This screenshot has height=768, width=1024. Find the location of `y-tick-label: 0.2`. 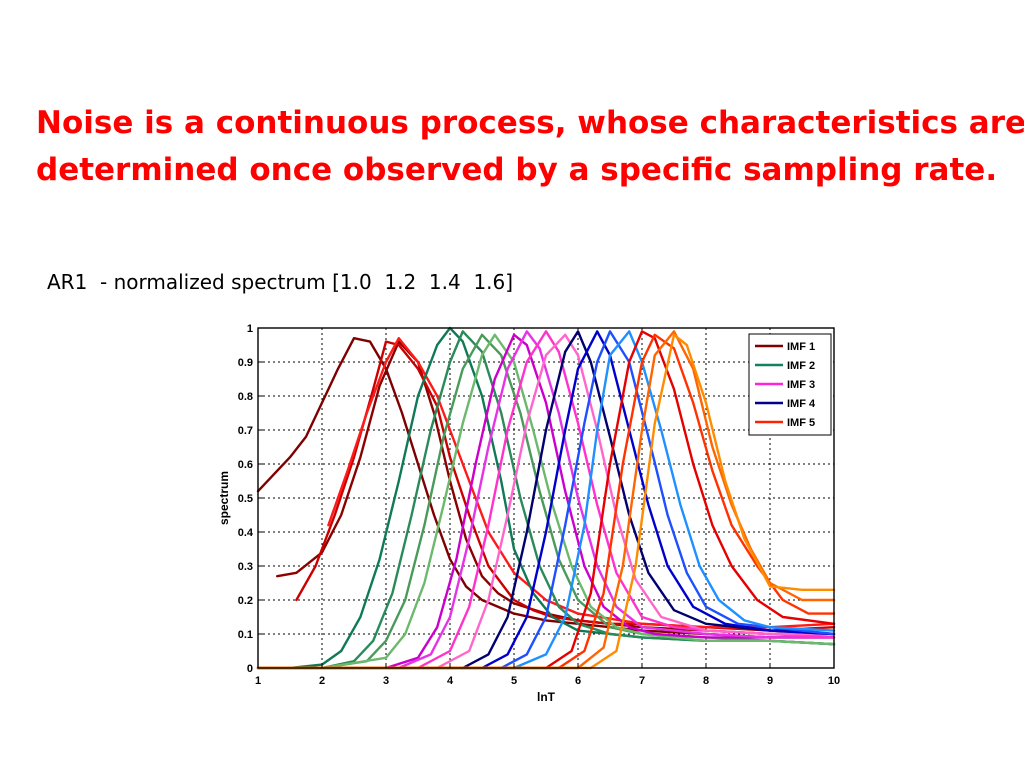

y-tick-label: 0.2 is located at coordinates (245, 601).